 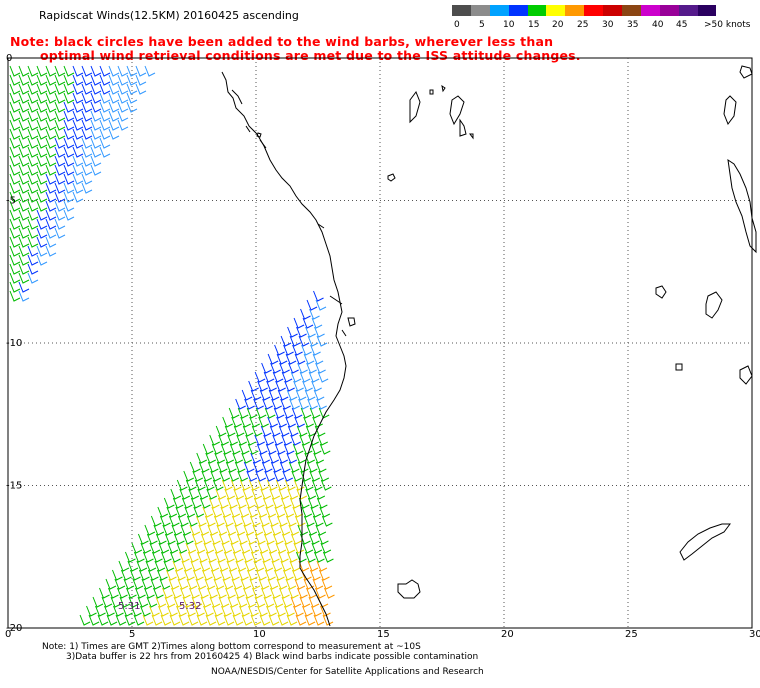 What do you see at coordinates (351, 322) in the screenshot?
I see `island` at bounding box center [351, 322].